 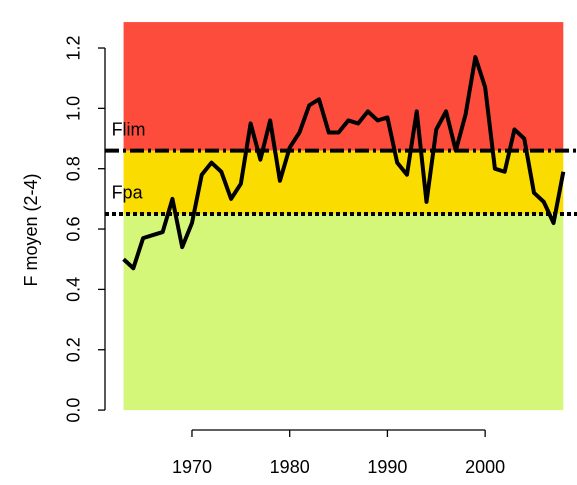 What do you see at coordinates (31, 229) in the screenshot?
I see `y-axis-label: F moyen (2-4)` at bounding box center [31, 229].